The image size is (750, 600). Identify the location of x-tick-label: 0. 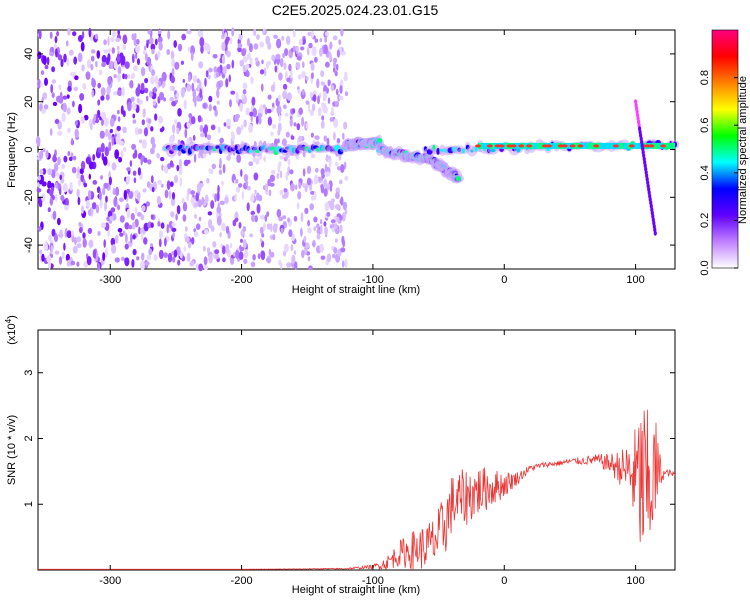
(504, 581).